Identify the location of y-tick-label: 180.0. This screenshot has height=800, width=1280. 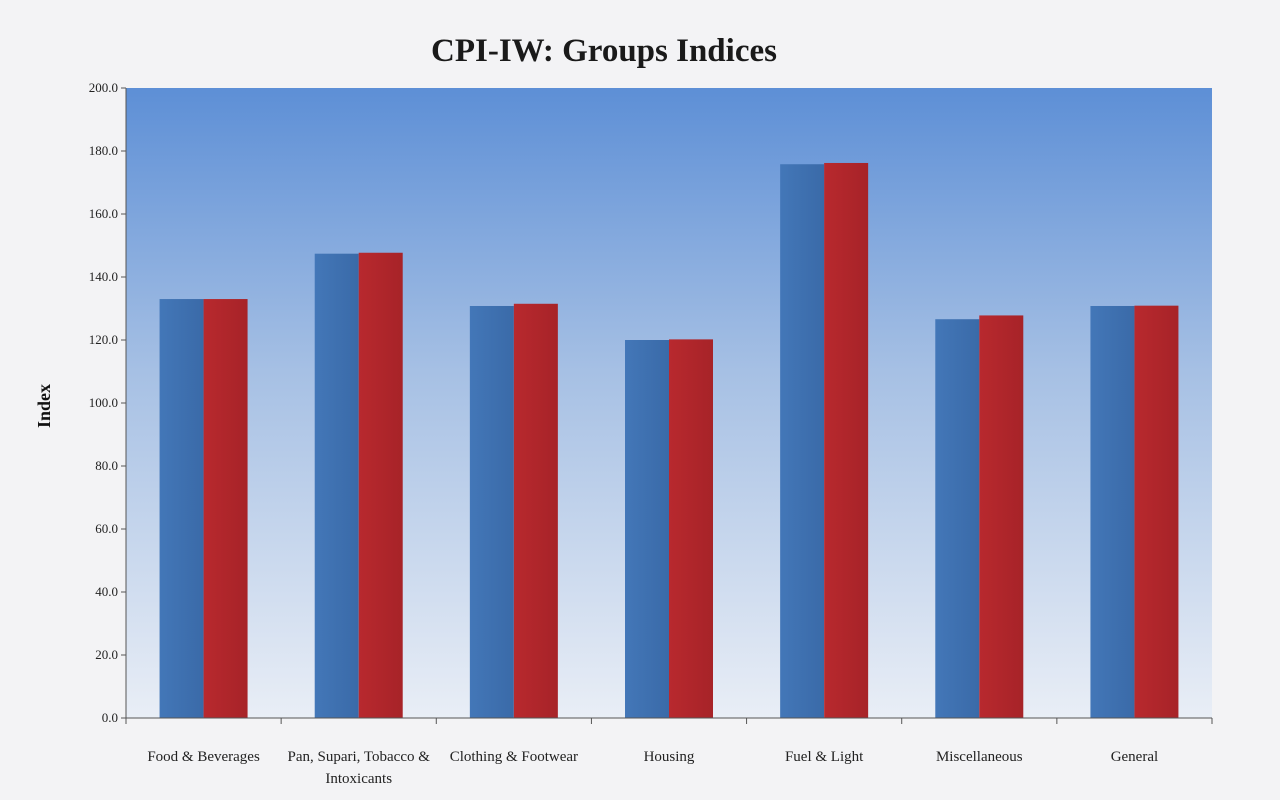
(103, 150).